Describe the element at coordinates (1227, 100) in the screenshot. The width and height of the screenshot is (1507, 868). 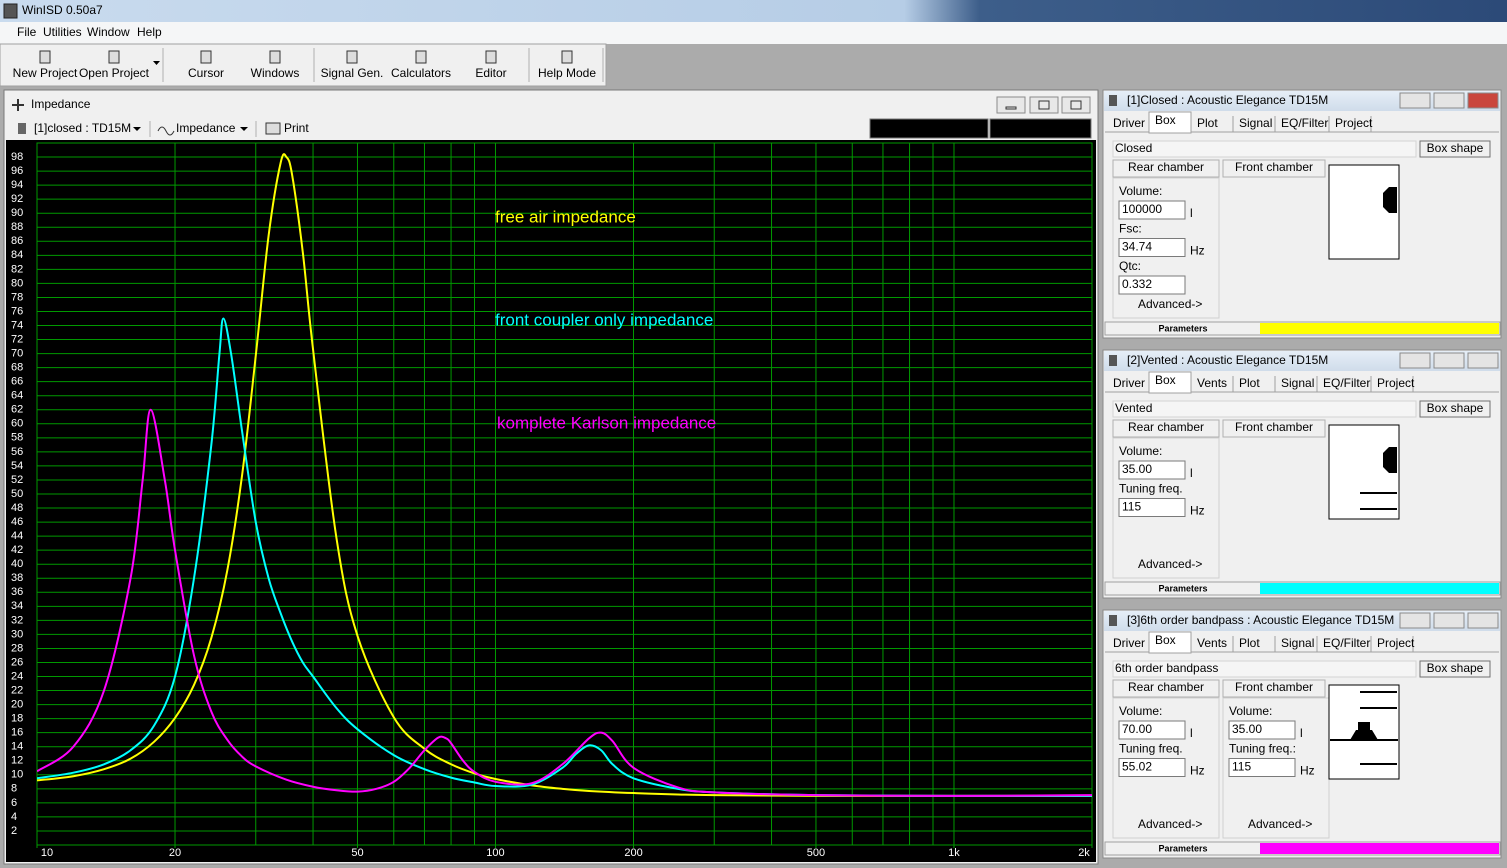
I see `panel-title: [1]Closed : Acoustic Elegance TD15M` at that location.